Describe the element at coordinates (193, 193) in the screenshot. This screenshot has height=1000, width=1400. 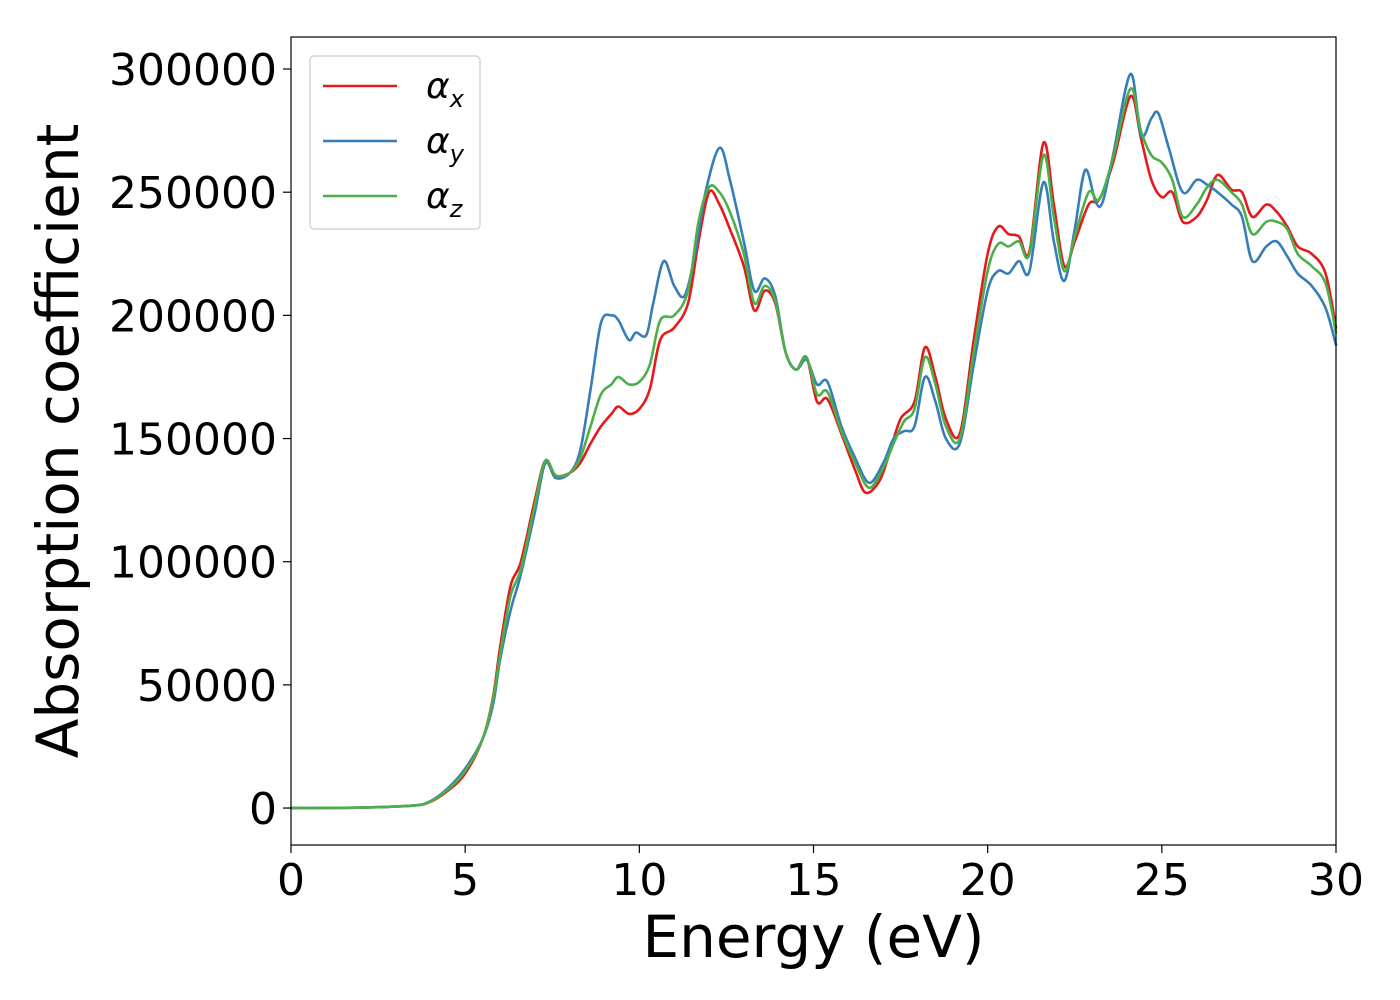
I see `y-tick-label: 250000` at that location.